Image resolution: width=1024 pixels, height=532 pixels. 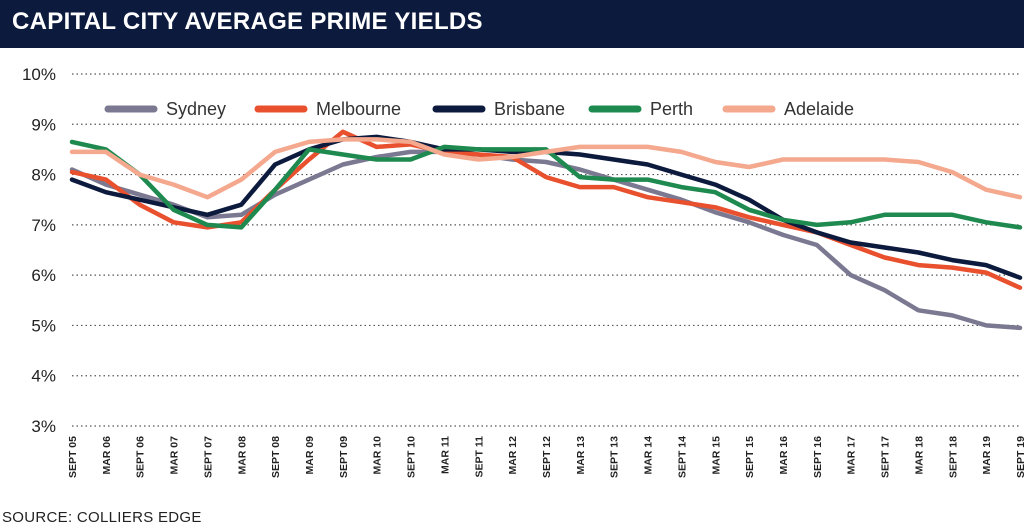 What do you see at coordinates (73, 457) in the screenshot?
I see `x-tick-label: SEPT 05` at bounding box center [73, 457].